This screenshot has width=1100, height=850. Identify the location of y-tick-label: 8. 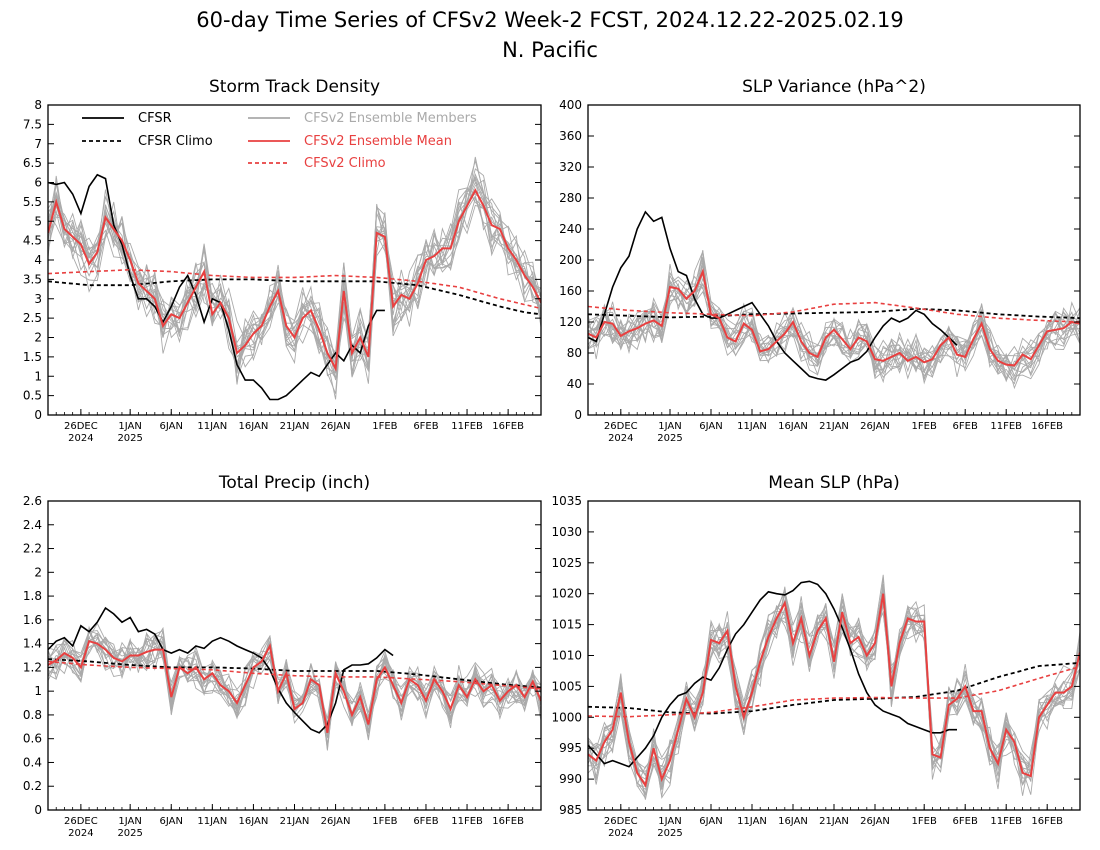
(38, 105).